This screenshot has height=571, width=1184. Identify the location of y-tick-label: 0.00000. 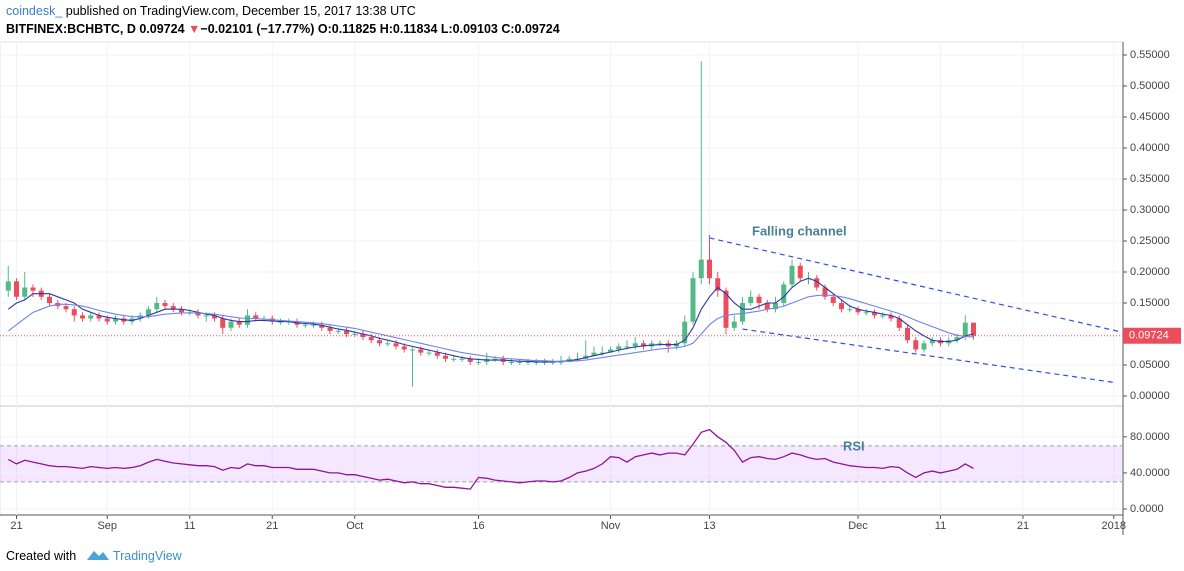
(1150, 396).